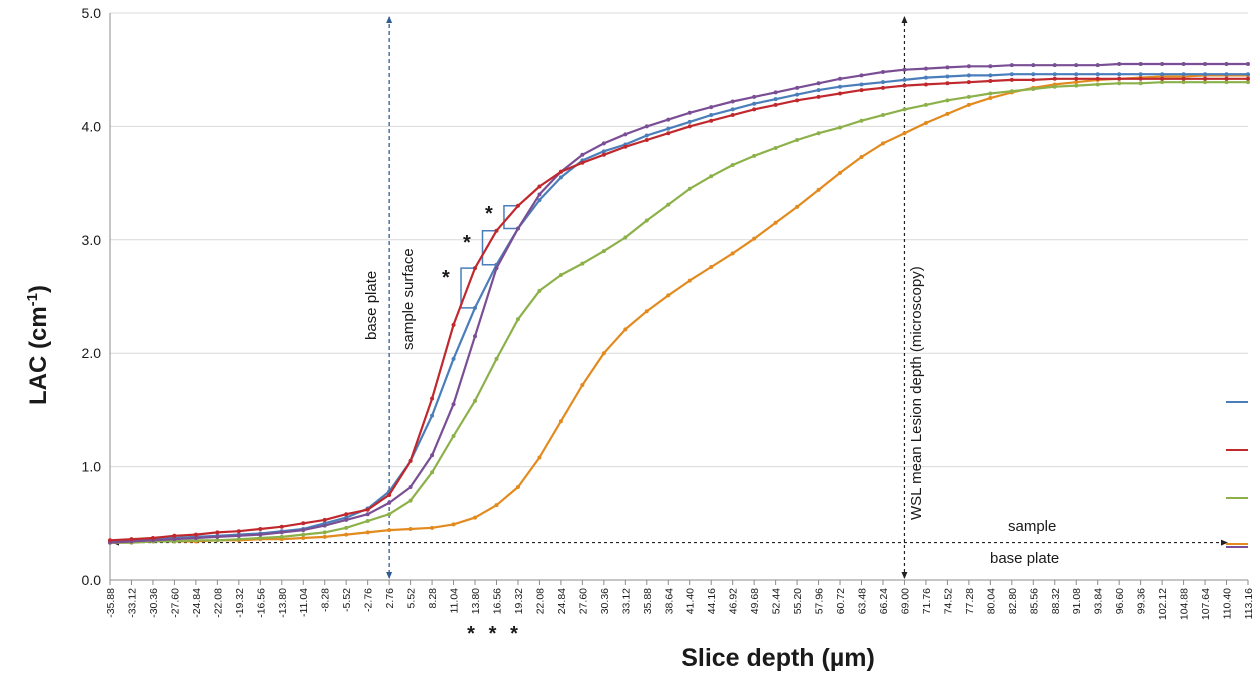  I want to click on y-axis-label: LAC (cm-1), so click(38, 345).